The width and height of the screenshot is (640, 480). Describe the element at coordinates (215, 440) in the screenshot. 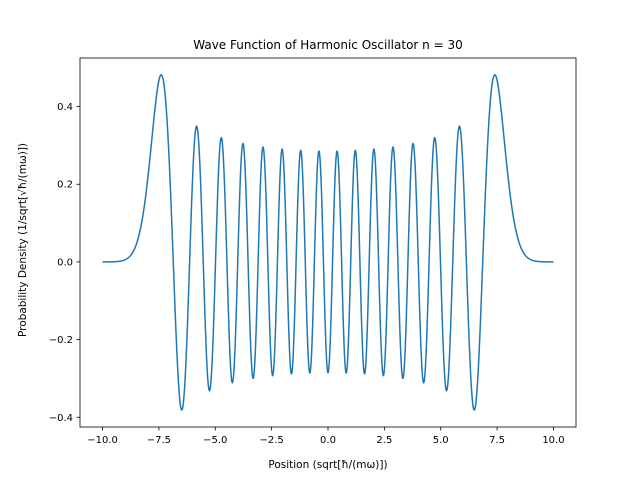

I see `x-tick-label: −5.0` at that location.